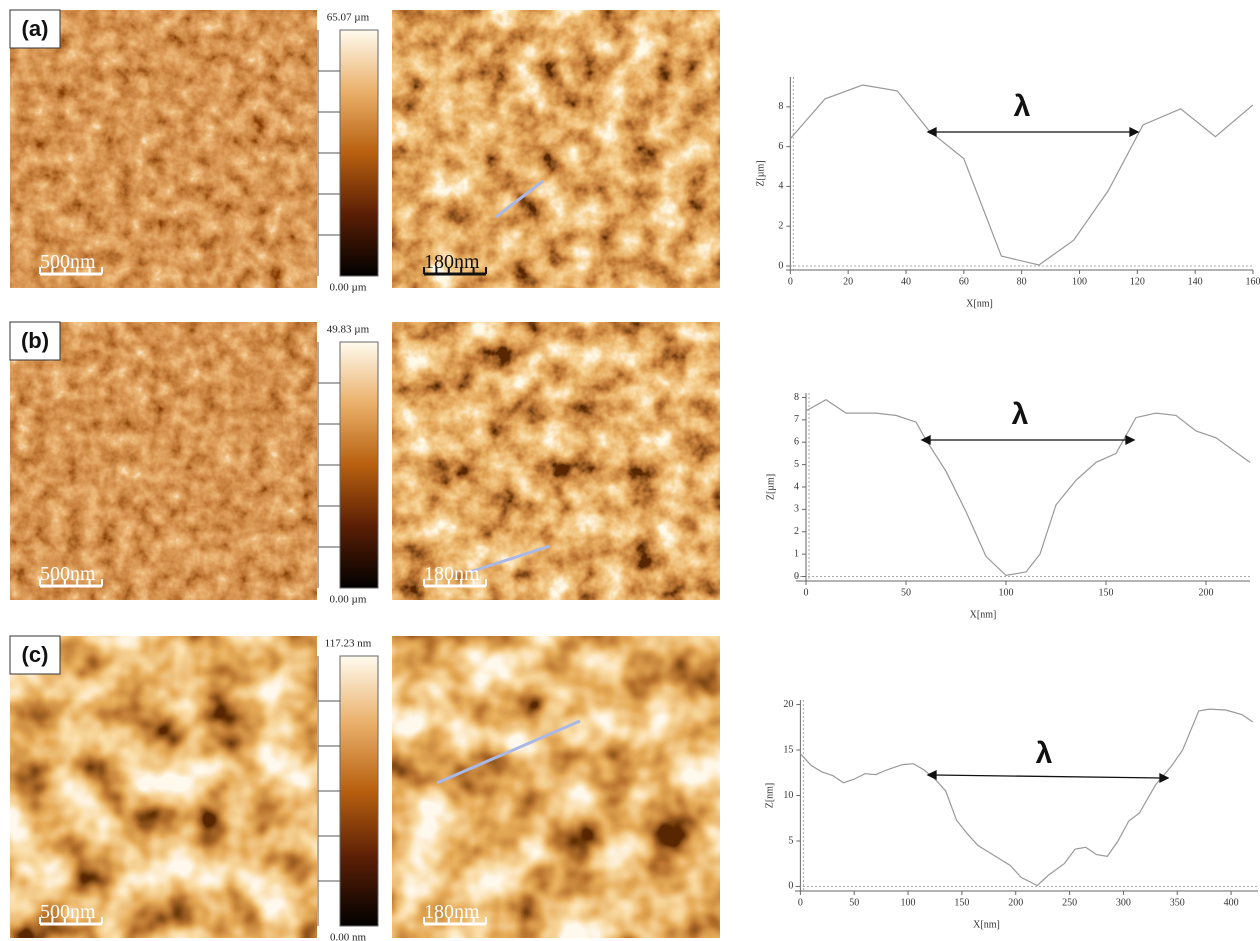 The height and width of the screenshot is (941, 1260). Describe the element at coordinates (1253, 281) in the screenshot. I see `x-tick-label: 160` at that location.